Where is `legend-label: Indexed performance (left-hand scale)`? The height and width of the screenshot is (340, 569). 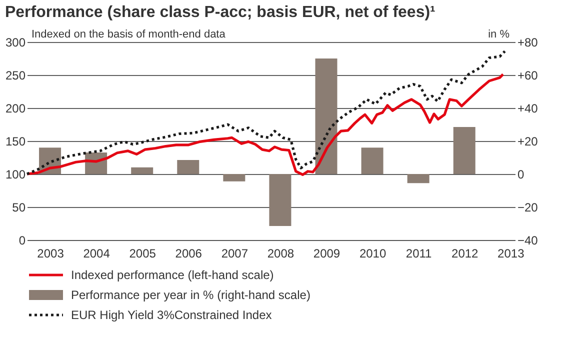
legend-label: Indexed performance (left-hand scale) is located at coordinates (172, 275).